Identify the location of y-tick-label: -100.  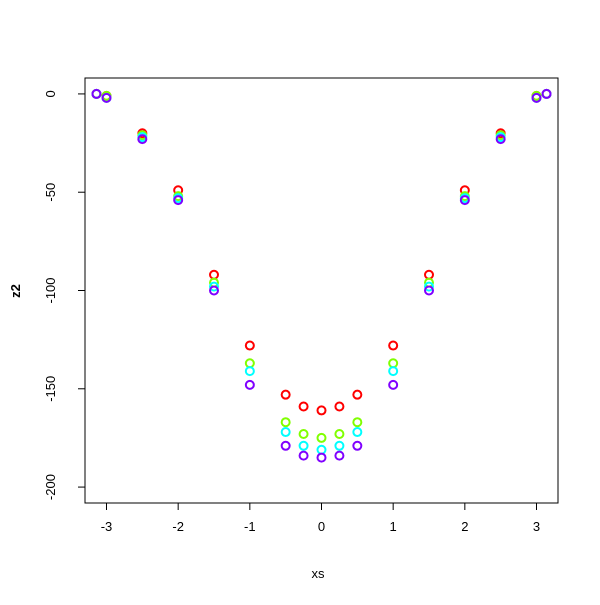
(50, 290).